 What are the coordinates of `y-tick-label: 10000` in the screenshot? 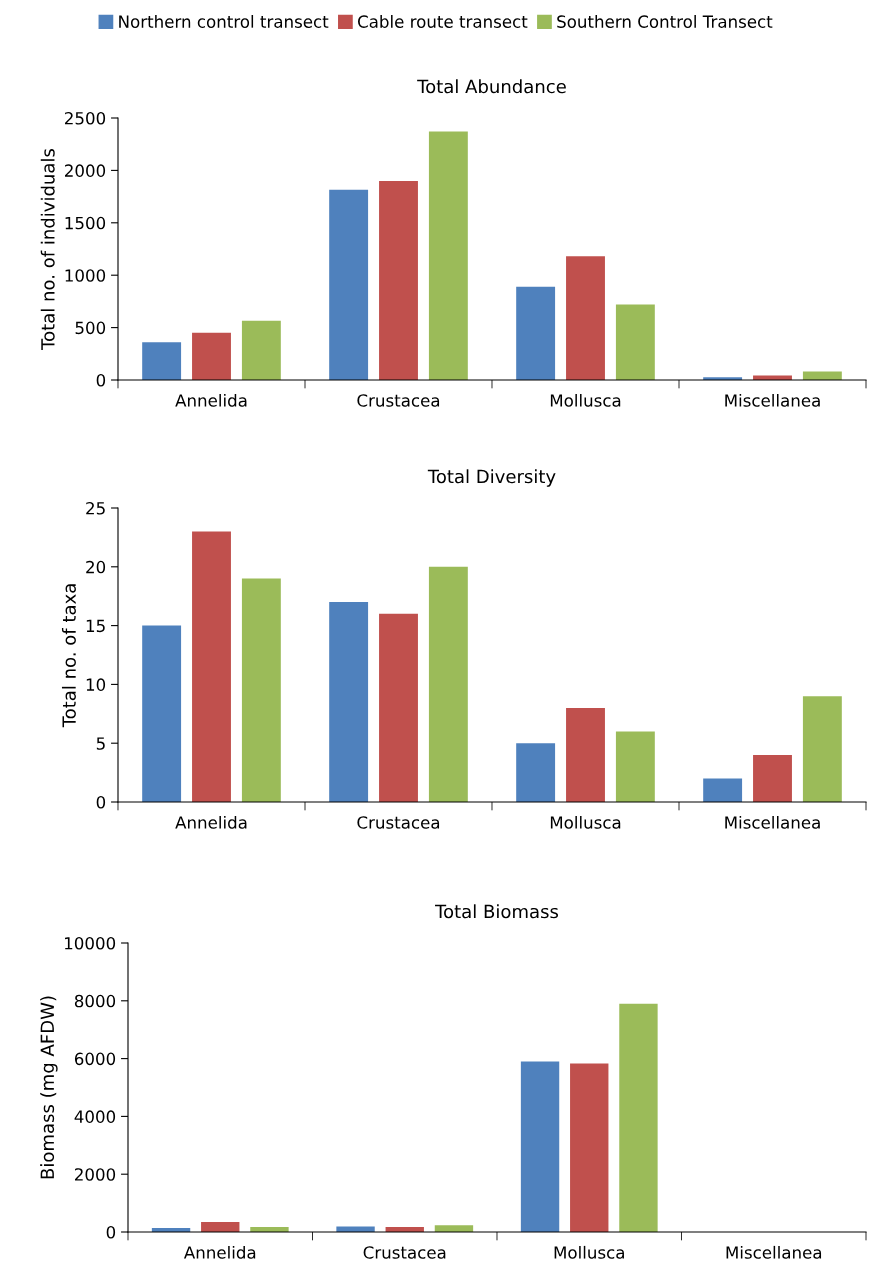 It's located at (90, 943).